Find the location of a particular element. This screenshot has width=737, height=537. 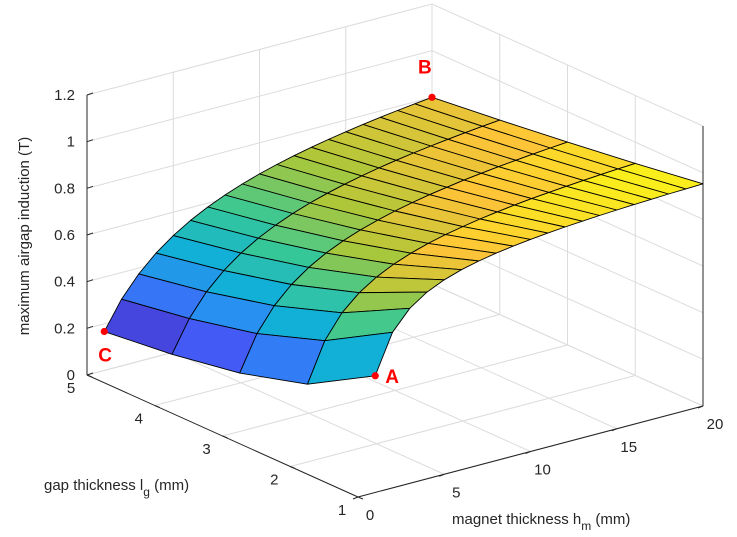

y-tick-label: 4 is located at coordinates (139, 419).